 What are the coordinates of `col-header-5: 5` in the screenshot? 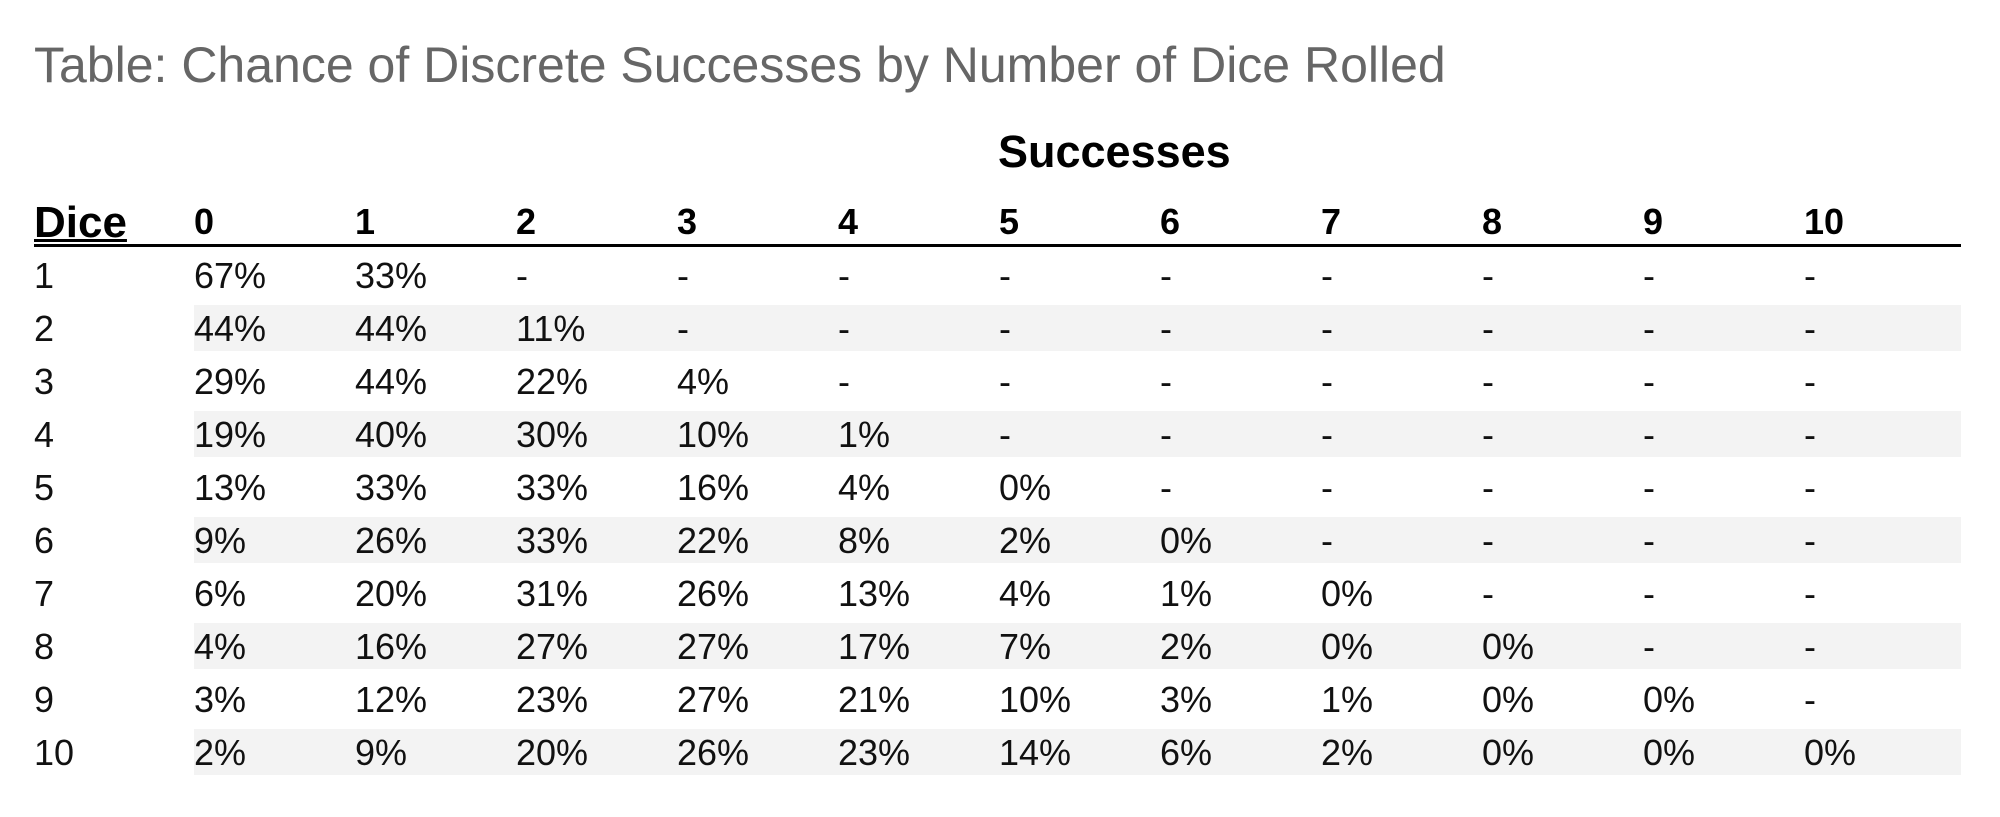 It's located at (1009, 221).